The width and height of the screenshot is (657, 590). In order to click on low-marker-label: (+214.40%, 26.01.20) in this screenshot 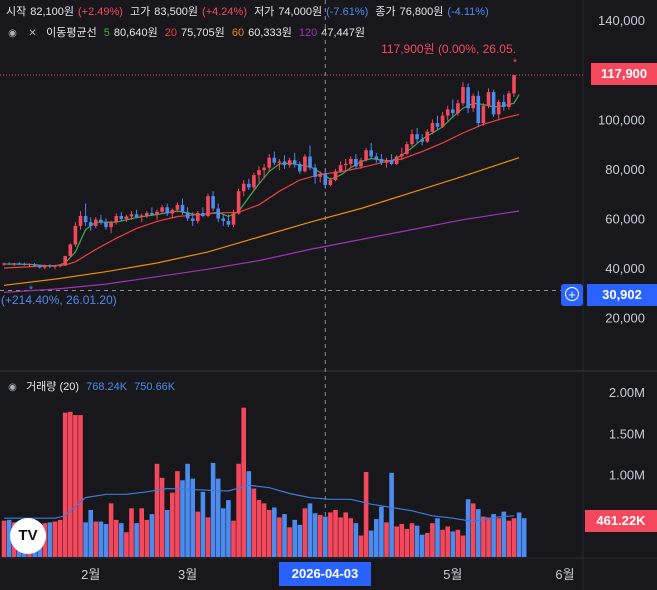, I will do `click(59, 300)`.